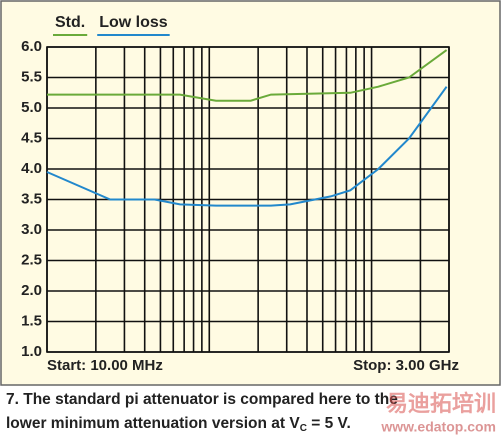  What do you see at coordinates (31, 290) in the screenshot?
I see `y-tick-label: 2.0` at bounding box center [31, 290].